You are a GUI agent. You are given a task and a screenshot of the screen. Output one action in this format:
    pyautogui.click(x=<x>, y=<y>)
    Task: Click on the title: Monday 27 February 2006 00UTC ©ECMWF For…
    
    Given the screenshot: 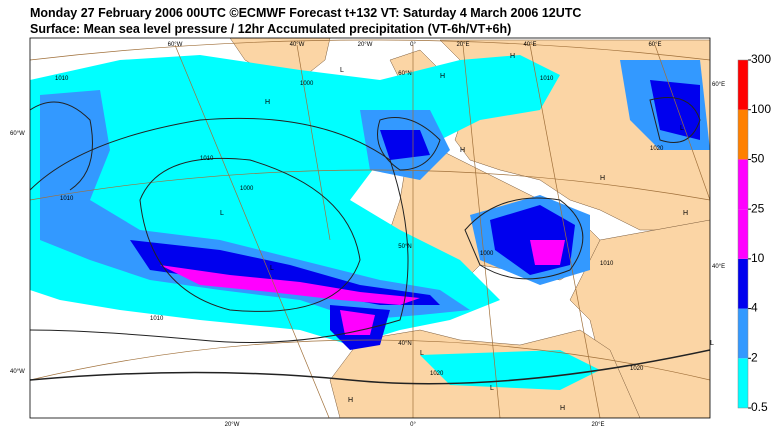 What is the action you would take?
    pyautogui.click(x=306, y=13)
    